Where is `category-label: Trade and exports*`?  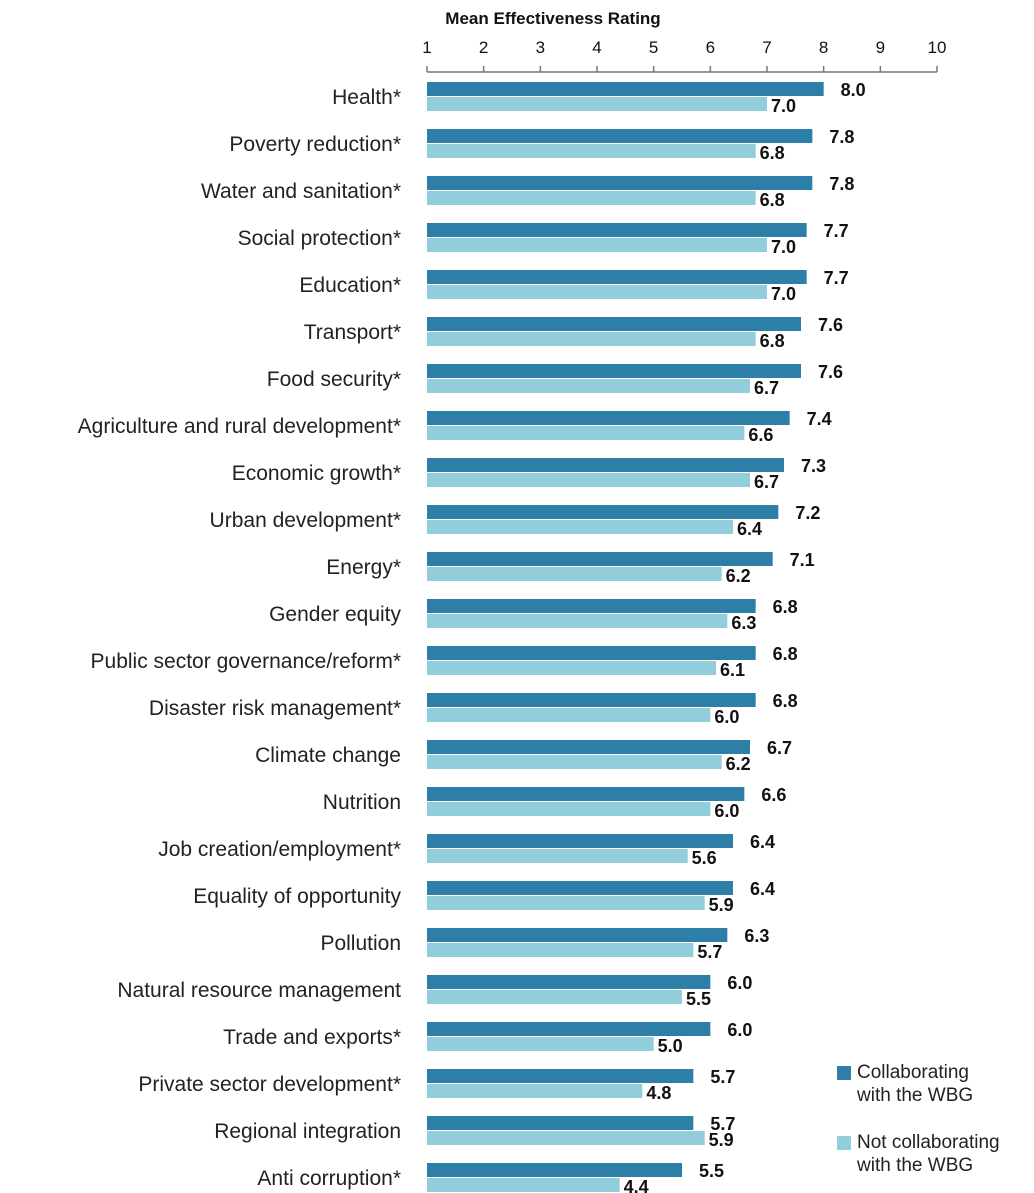
category-label: Trade and exports* is located at coordinates (312, 1037).